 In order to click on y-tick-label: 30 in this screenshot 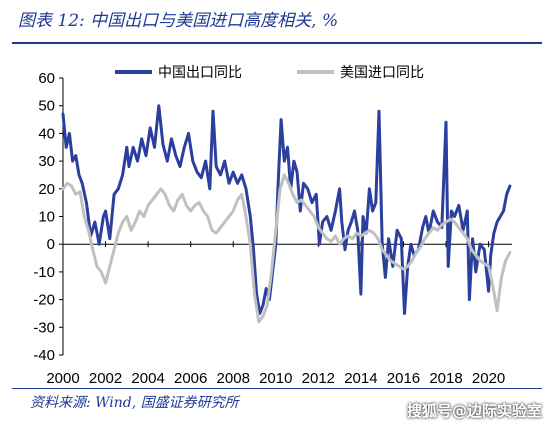, I will do `click(46, 161)`.